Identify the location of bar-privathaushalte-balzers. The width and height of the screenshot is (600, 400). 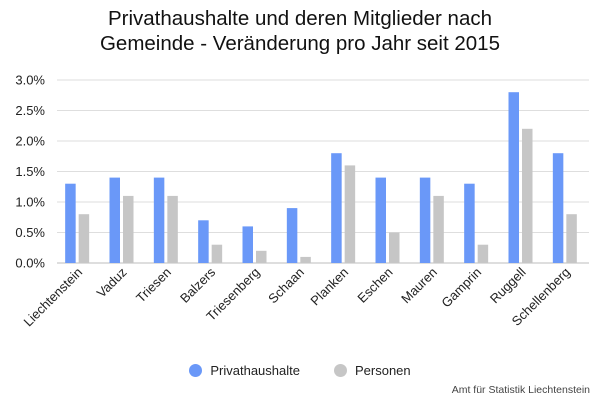
(203, 241).